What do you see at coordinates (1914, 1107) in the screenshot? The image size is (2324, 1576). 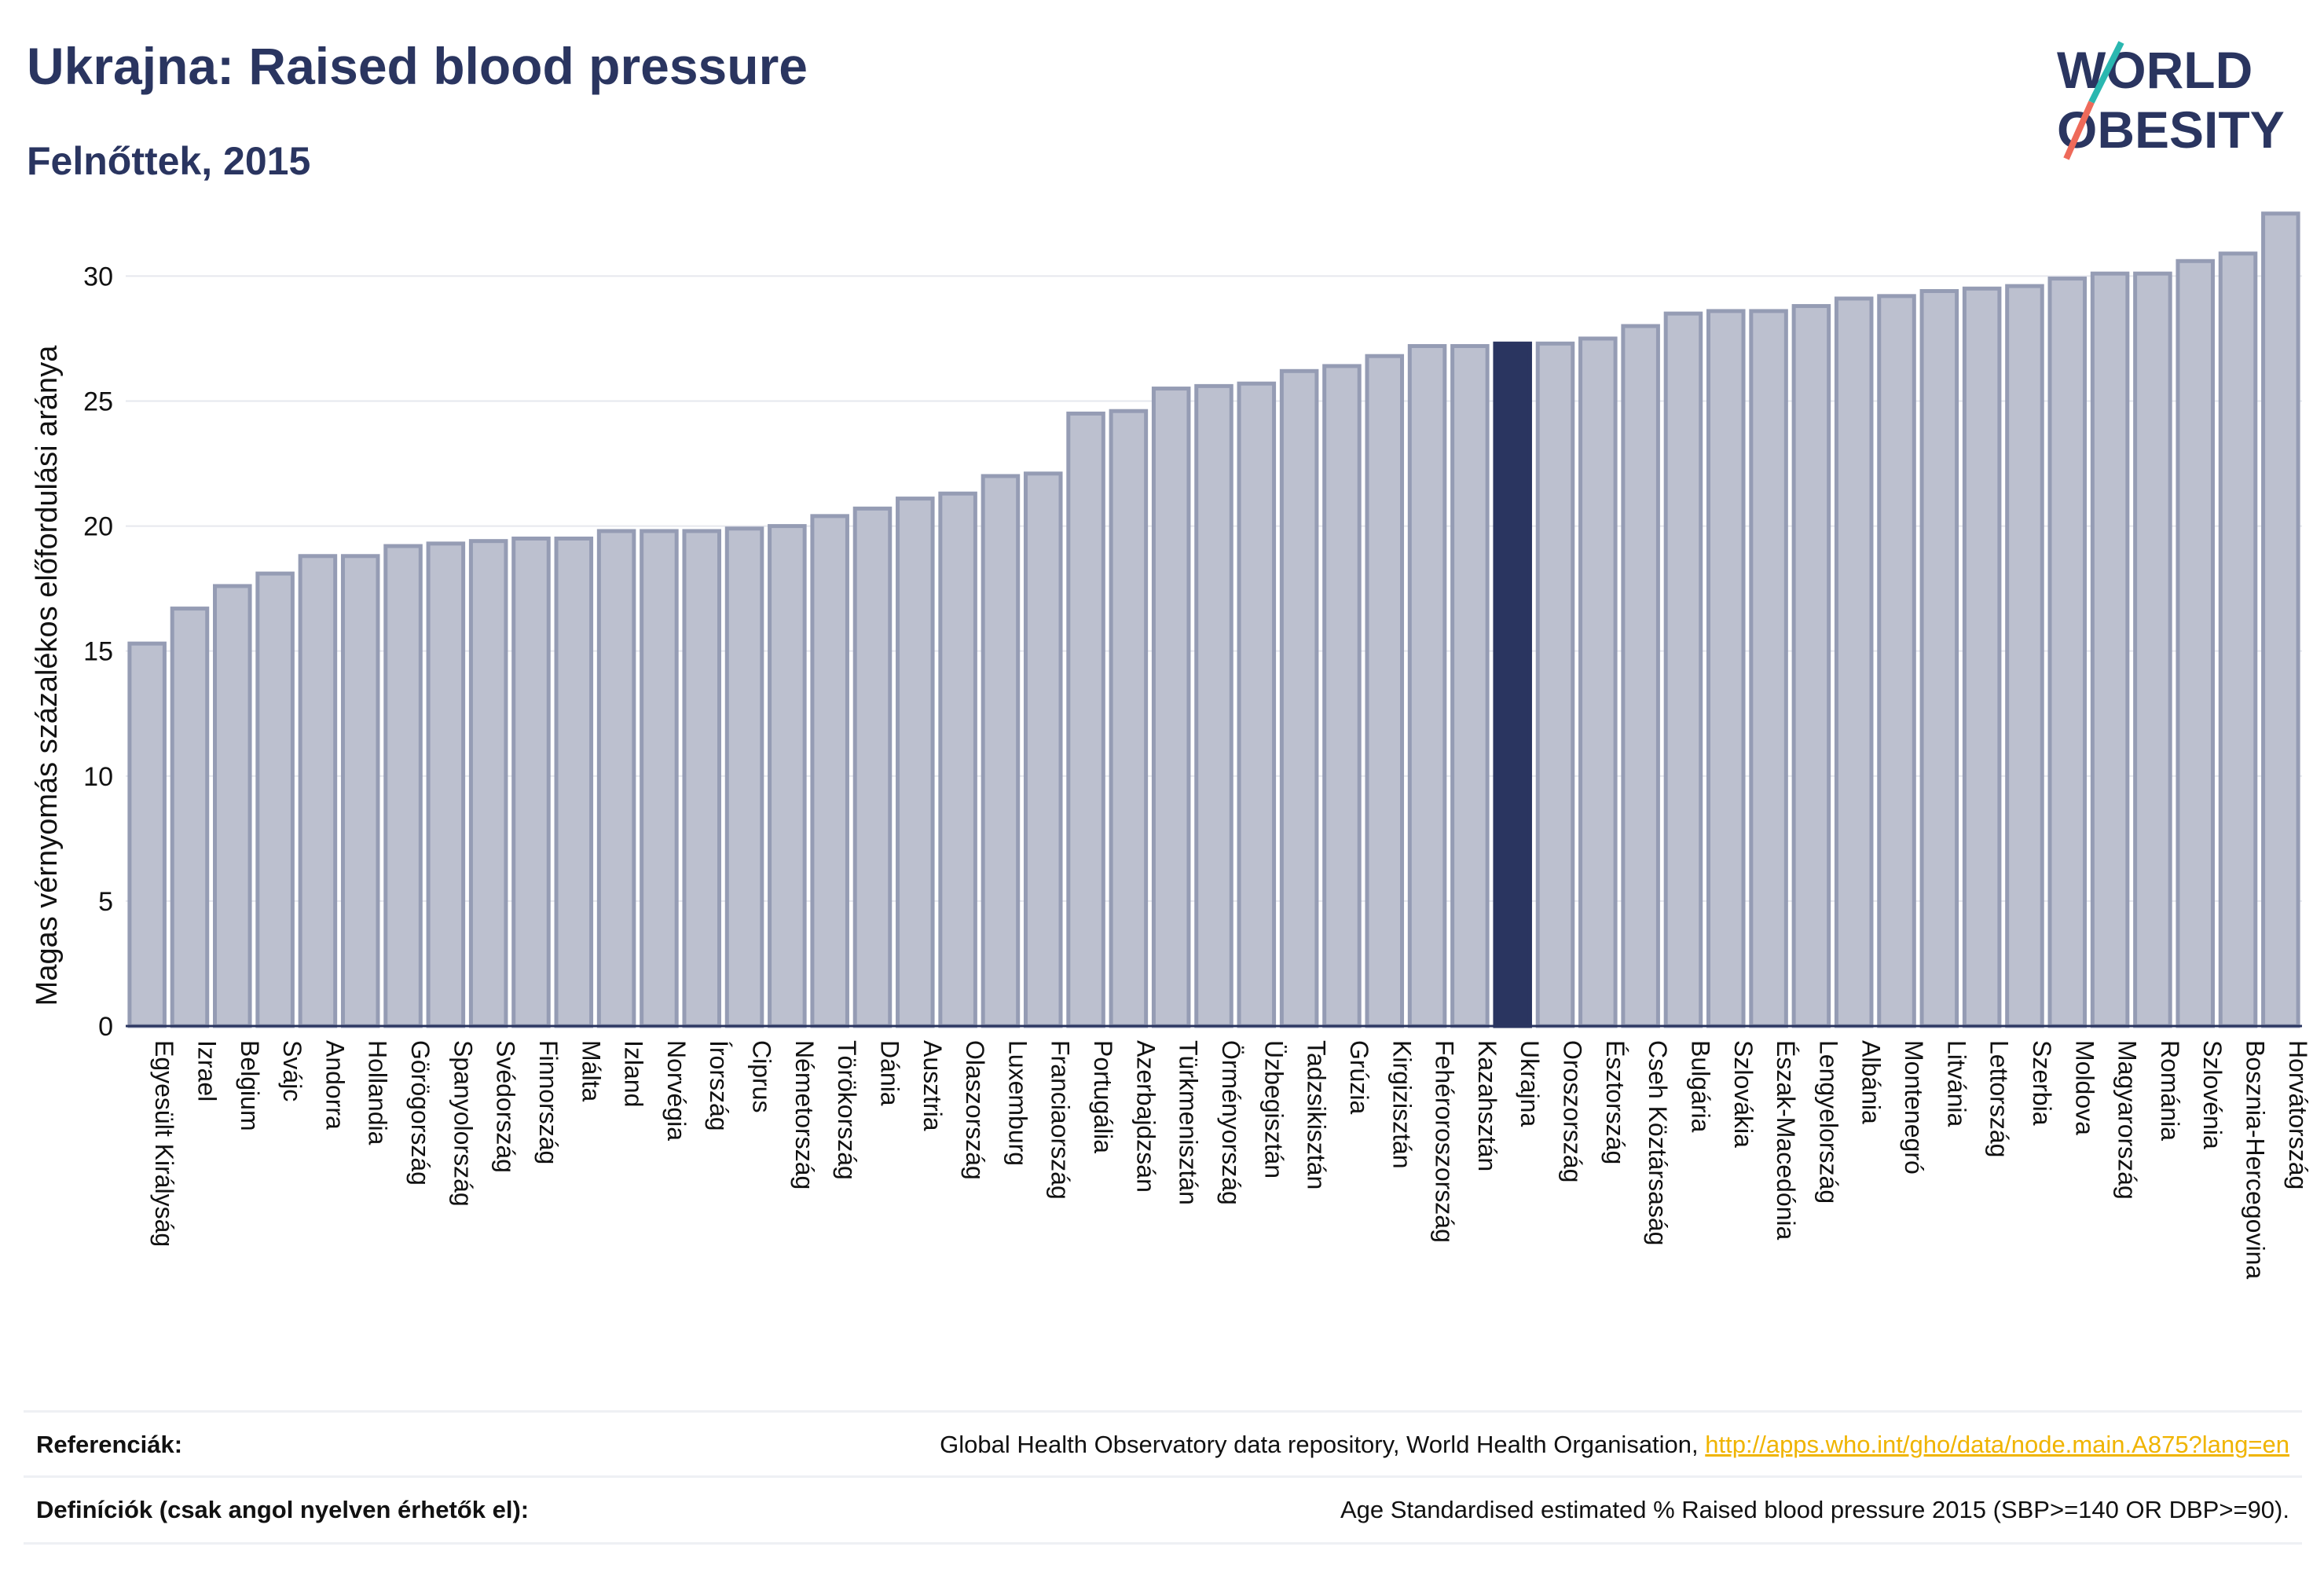 I see `x-tick-label: Montenegró` at bounding box center [1914, 1107].